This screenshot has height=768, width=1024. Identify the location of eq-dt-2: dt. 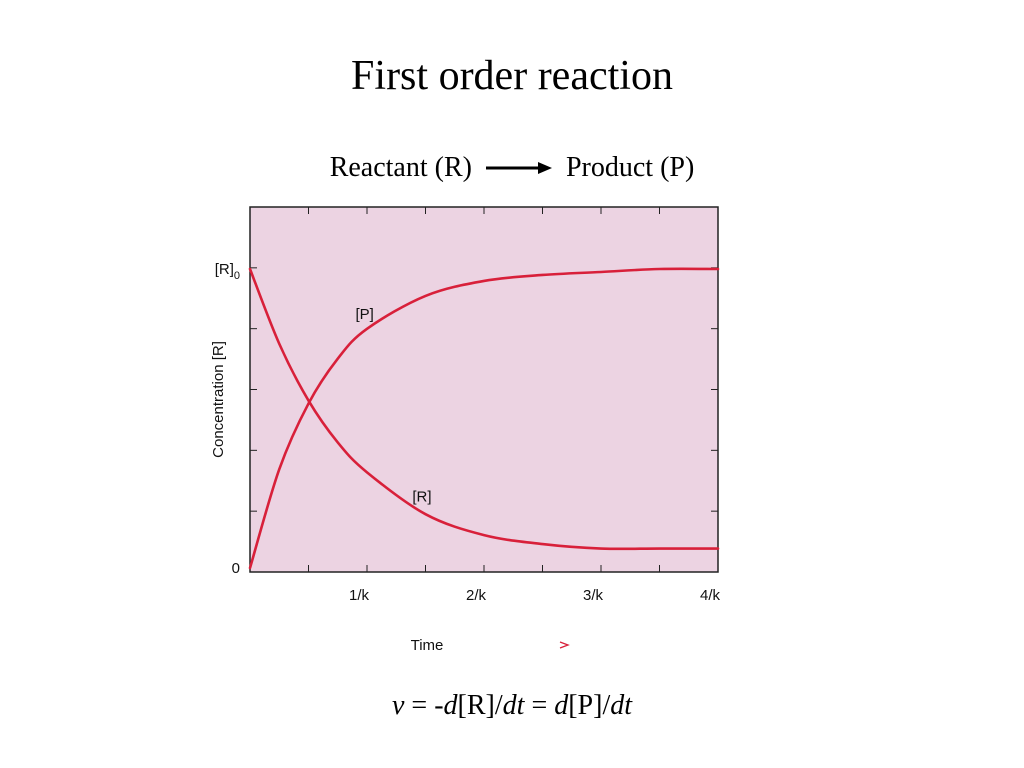
(621, 705).